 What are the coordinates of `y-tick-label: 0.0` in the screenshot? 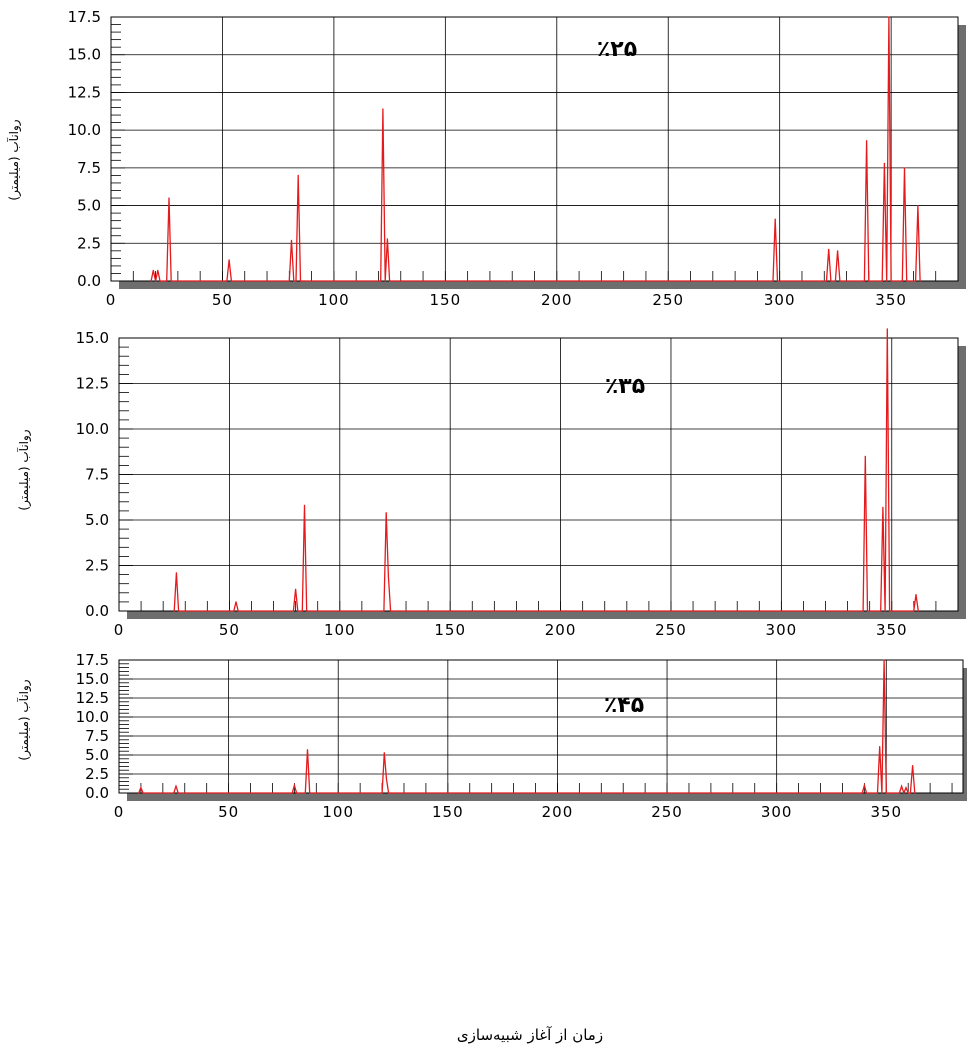 It's located at (97, 793).